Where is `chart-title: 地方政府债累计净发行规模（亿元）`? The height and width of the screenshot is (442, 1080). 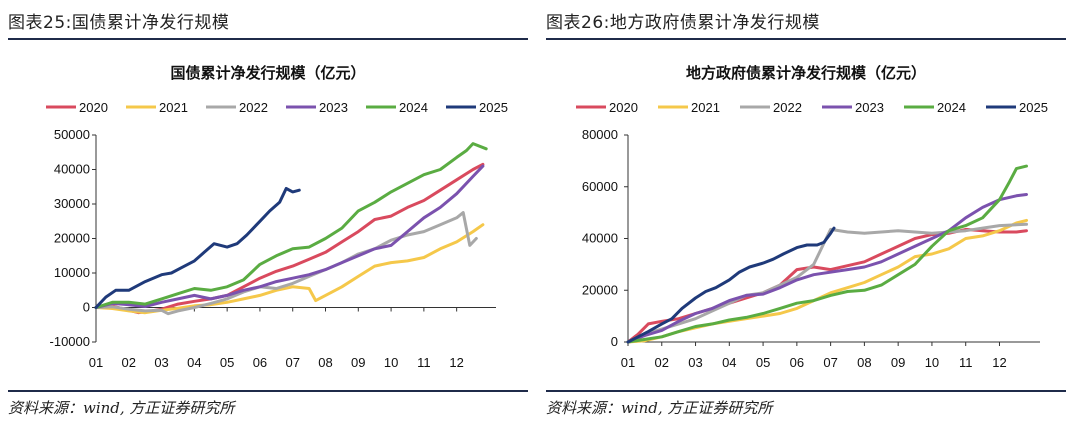 chart-title: 地方政府债累计净发行规模（亿元） is located at coordinates (805, 73).